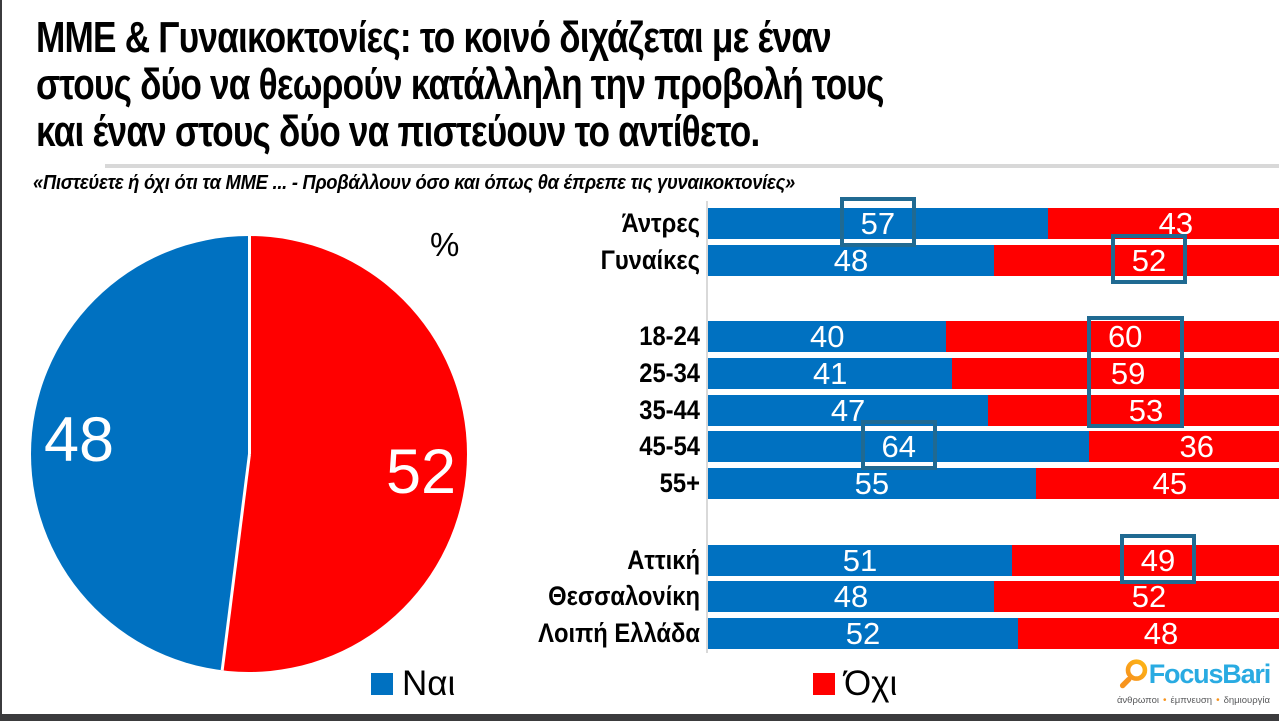 Image resolution: width=1279 pixels, height=721 pixels. I want to click on bar-value-yes: 40, so click(827, 336).